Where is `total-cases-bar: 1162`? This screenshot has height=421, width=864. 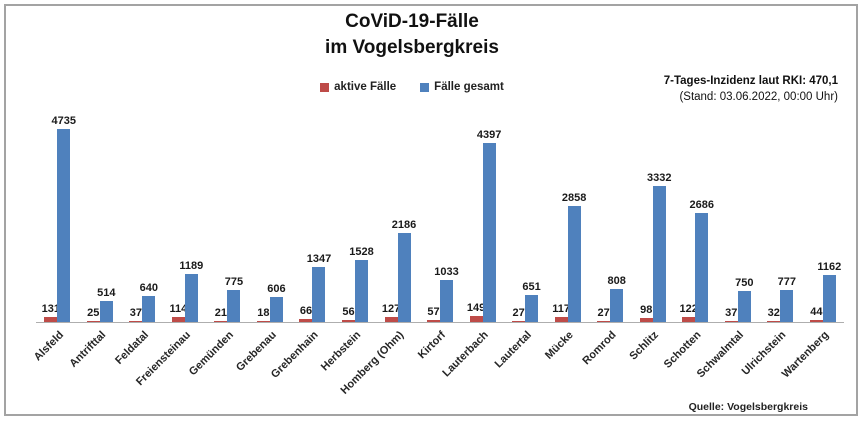 total-cases-bar: 1162 is located at coordinates (829, 291).